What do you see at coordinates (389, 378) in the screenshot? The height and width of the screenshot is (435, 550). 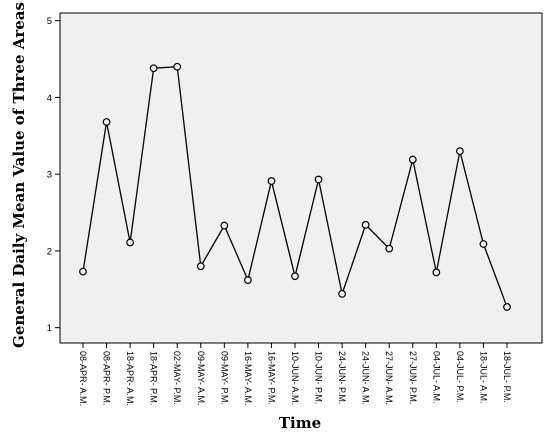 I see `x-tick-label: 27-JUN- A.M.` at bounding box center [389, 378].